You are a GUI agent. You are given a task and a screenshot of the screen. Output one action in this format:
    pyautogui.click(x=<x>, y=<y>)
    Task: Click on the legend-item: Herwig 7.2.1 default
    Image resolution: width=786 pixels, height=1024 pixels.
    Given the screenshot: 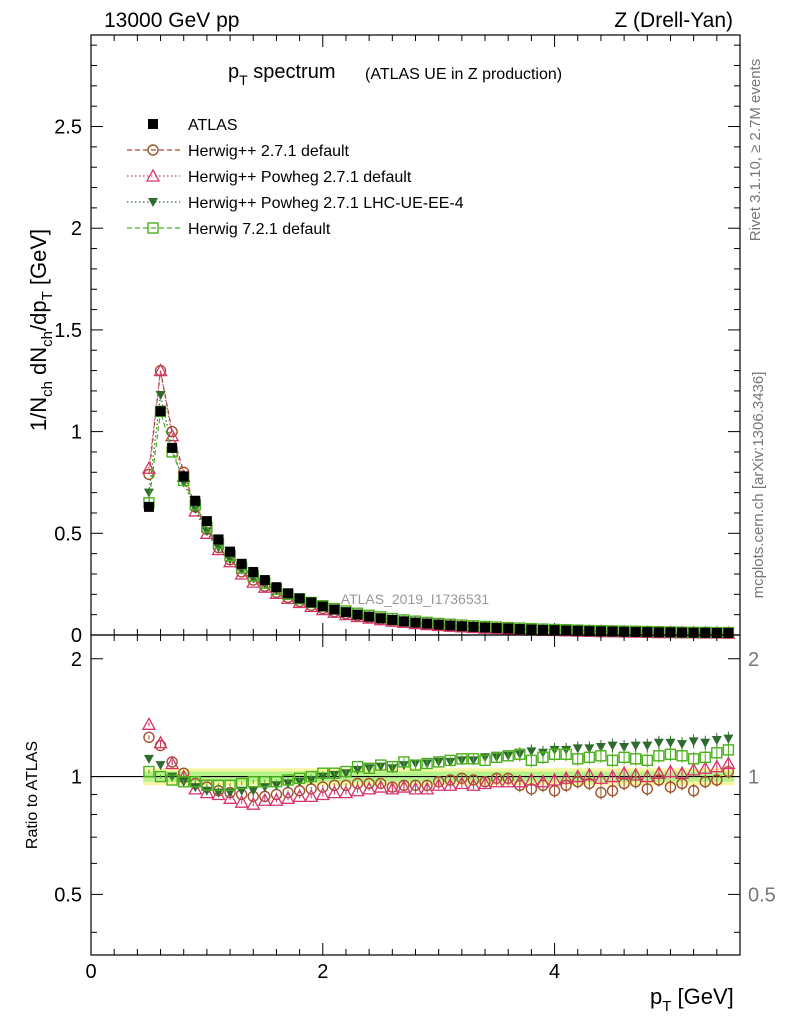 What is the action you would take?
    pyautogui.click(x=229, y=229)
    